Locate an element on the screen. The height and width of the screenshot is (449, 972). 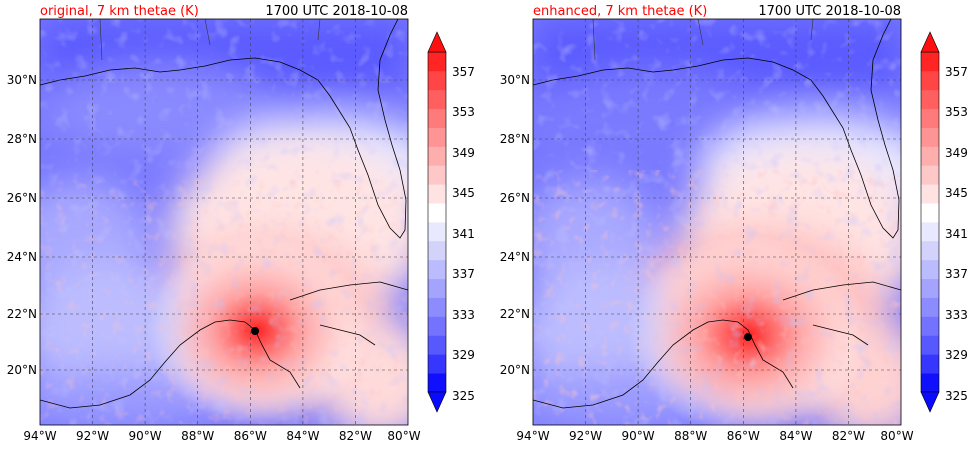
panel-title-left-original: original, 7 km thetae (K) is located at coordinates (119, 11).